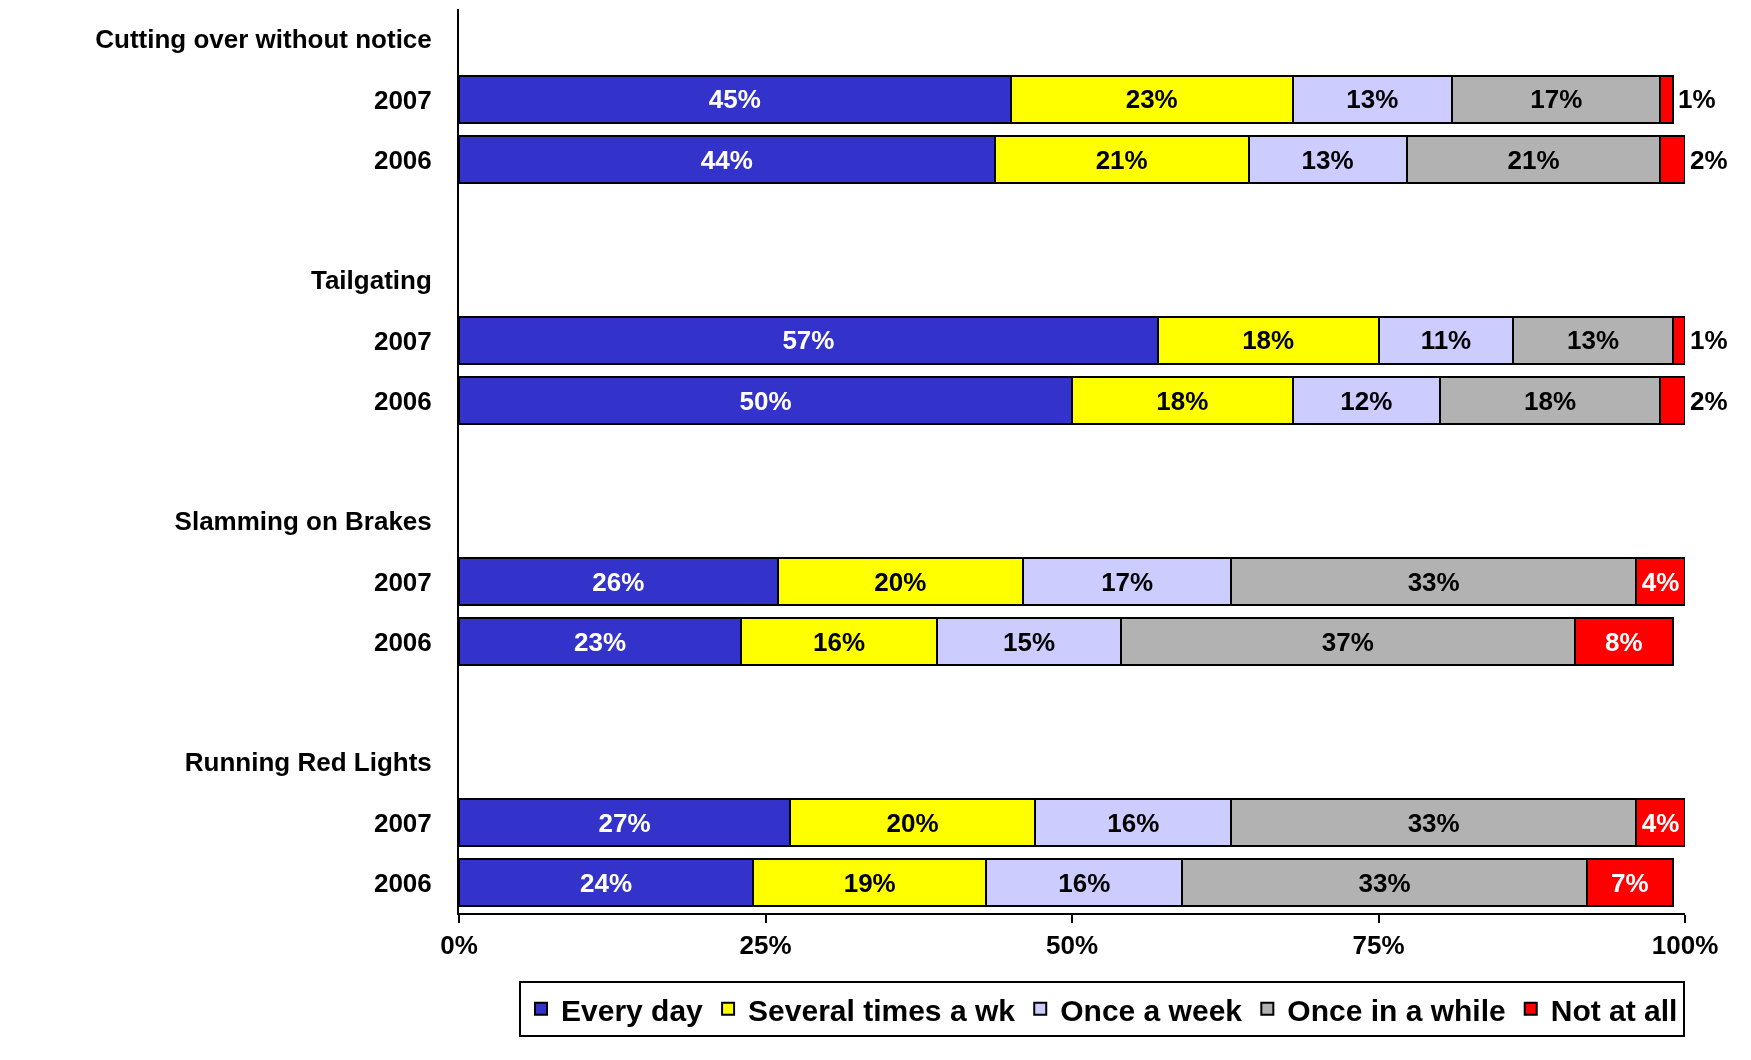 This screenshot has width=1751, height=1060. What do you see at coordinates (618, 581) in the screenshot?
I see `data-label: 26%` at bounding box center [618, 581].